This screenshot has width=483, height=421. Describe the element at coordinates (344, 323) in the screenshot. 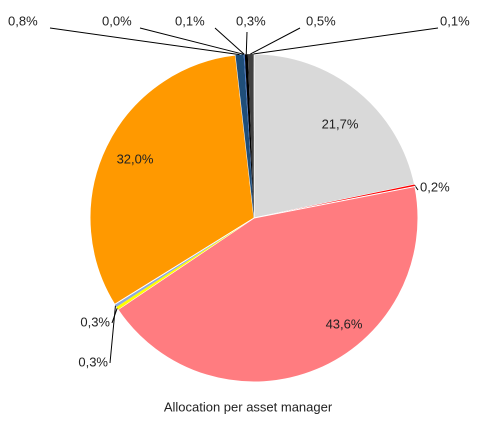

I see `data-label: 43,6%` at that location.